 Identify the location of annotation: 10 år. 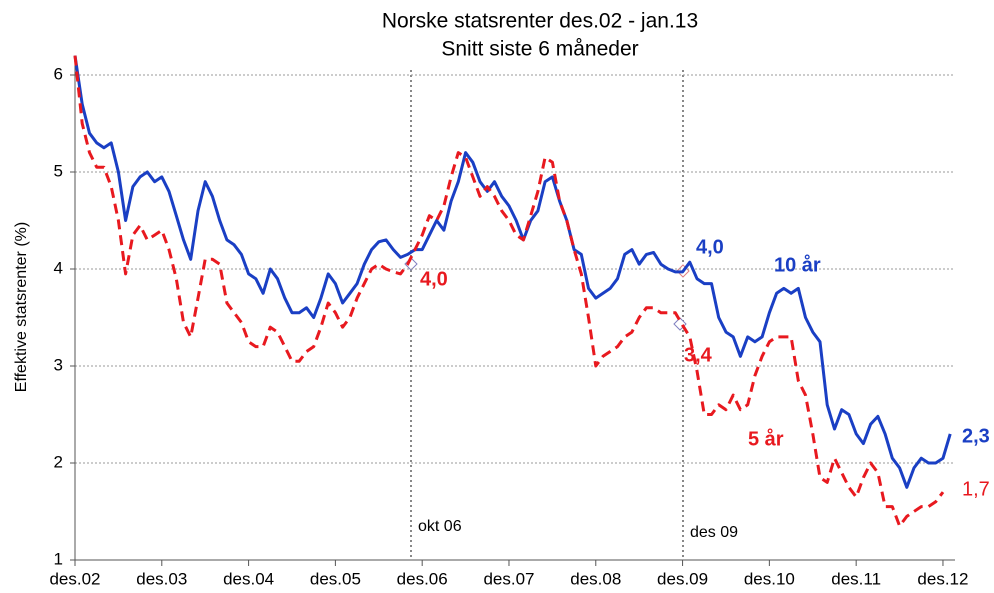
(797, 264).